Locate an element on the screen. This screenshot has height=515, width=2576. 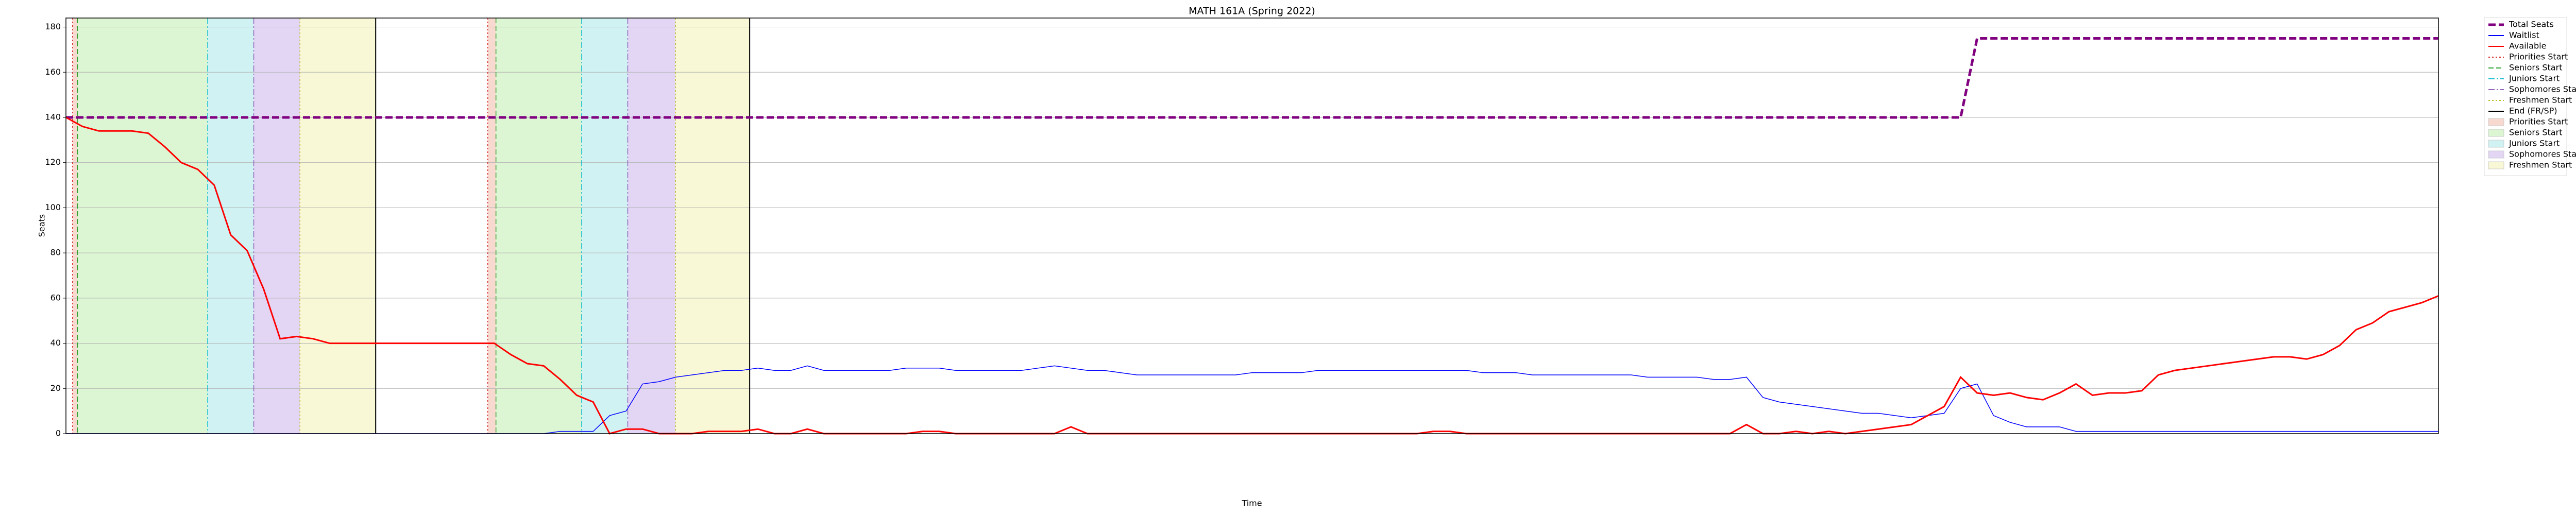
y-tick-label: 140 is located at coordinates (53, 117).